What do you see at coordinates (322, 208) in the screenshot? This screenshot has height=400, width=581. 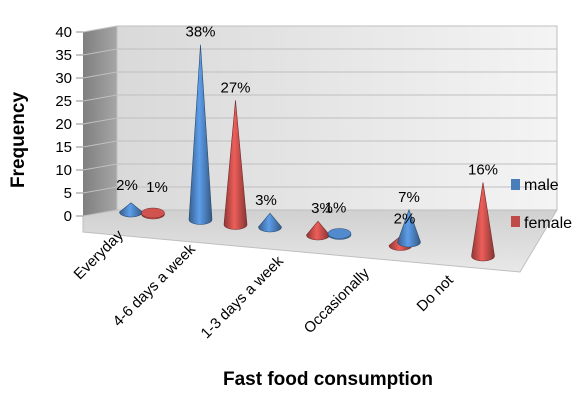 I see `data-label-female: 3%` at bounding box center [322, 208].